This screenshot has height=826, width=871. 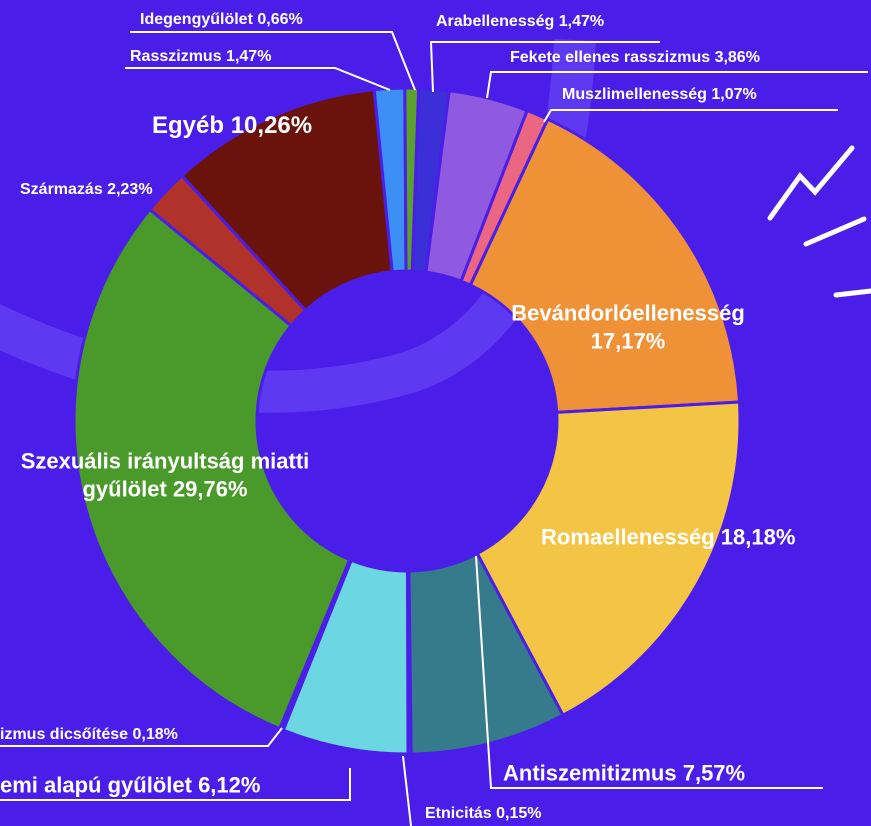 I want to click on category-name: izmus dicsőítése, so click(x=64, y=734).